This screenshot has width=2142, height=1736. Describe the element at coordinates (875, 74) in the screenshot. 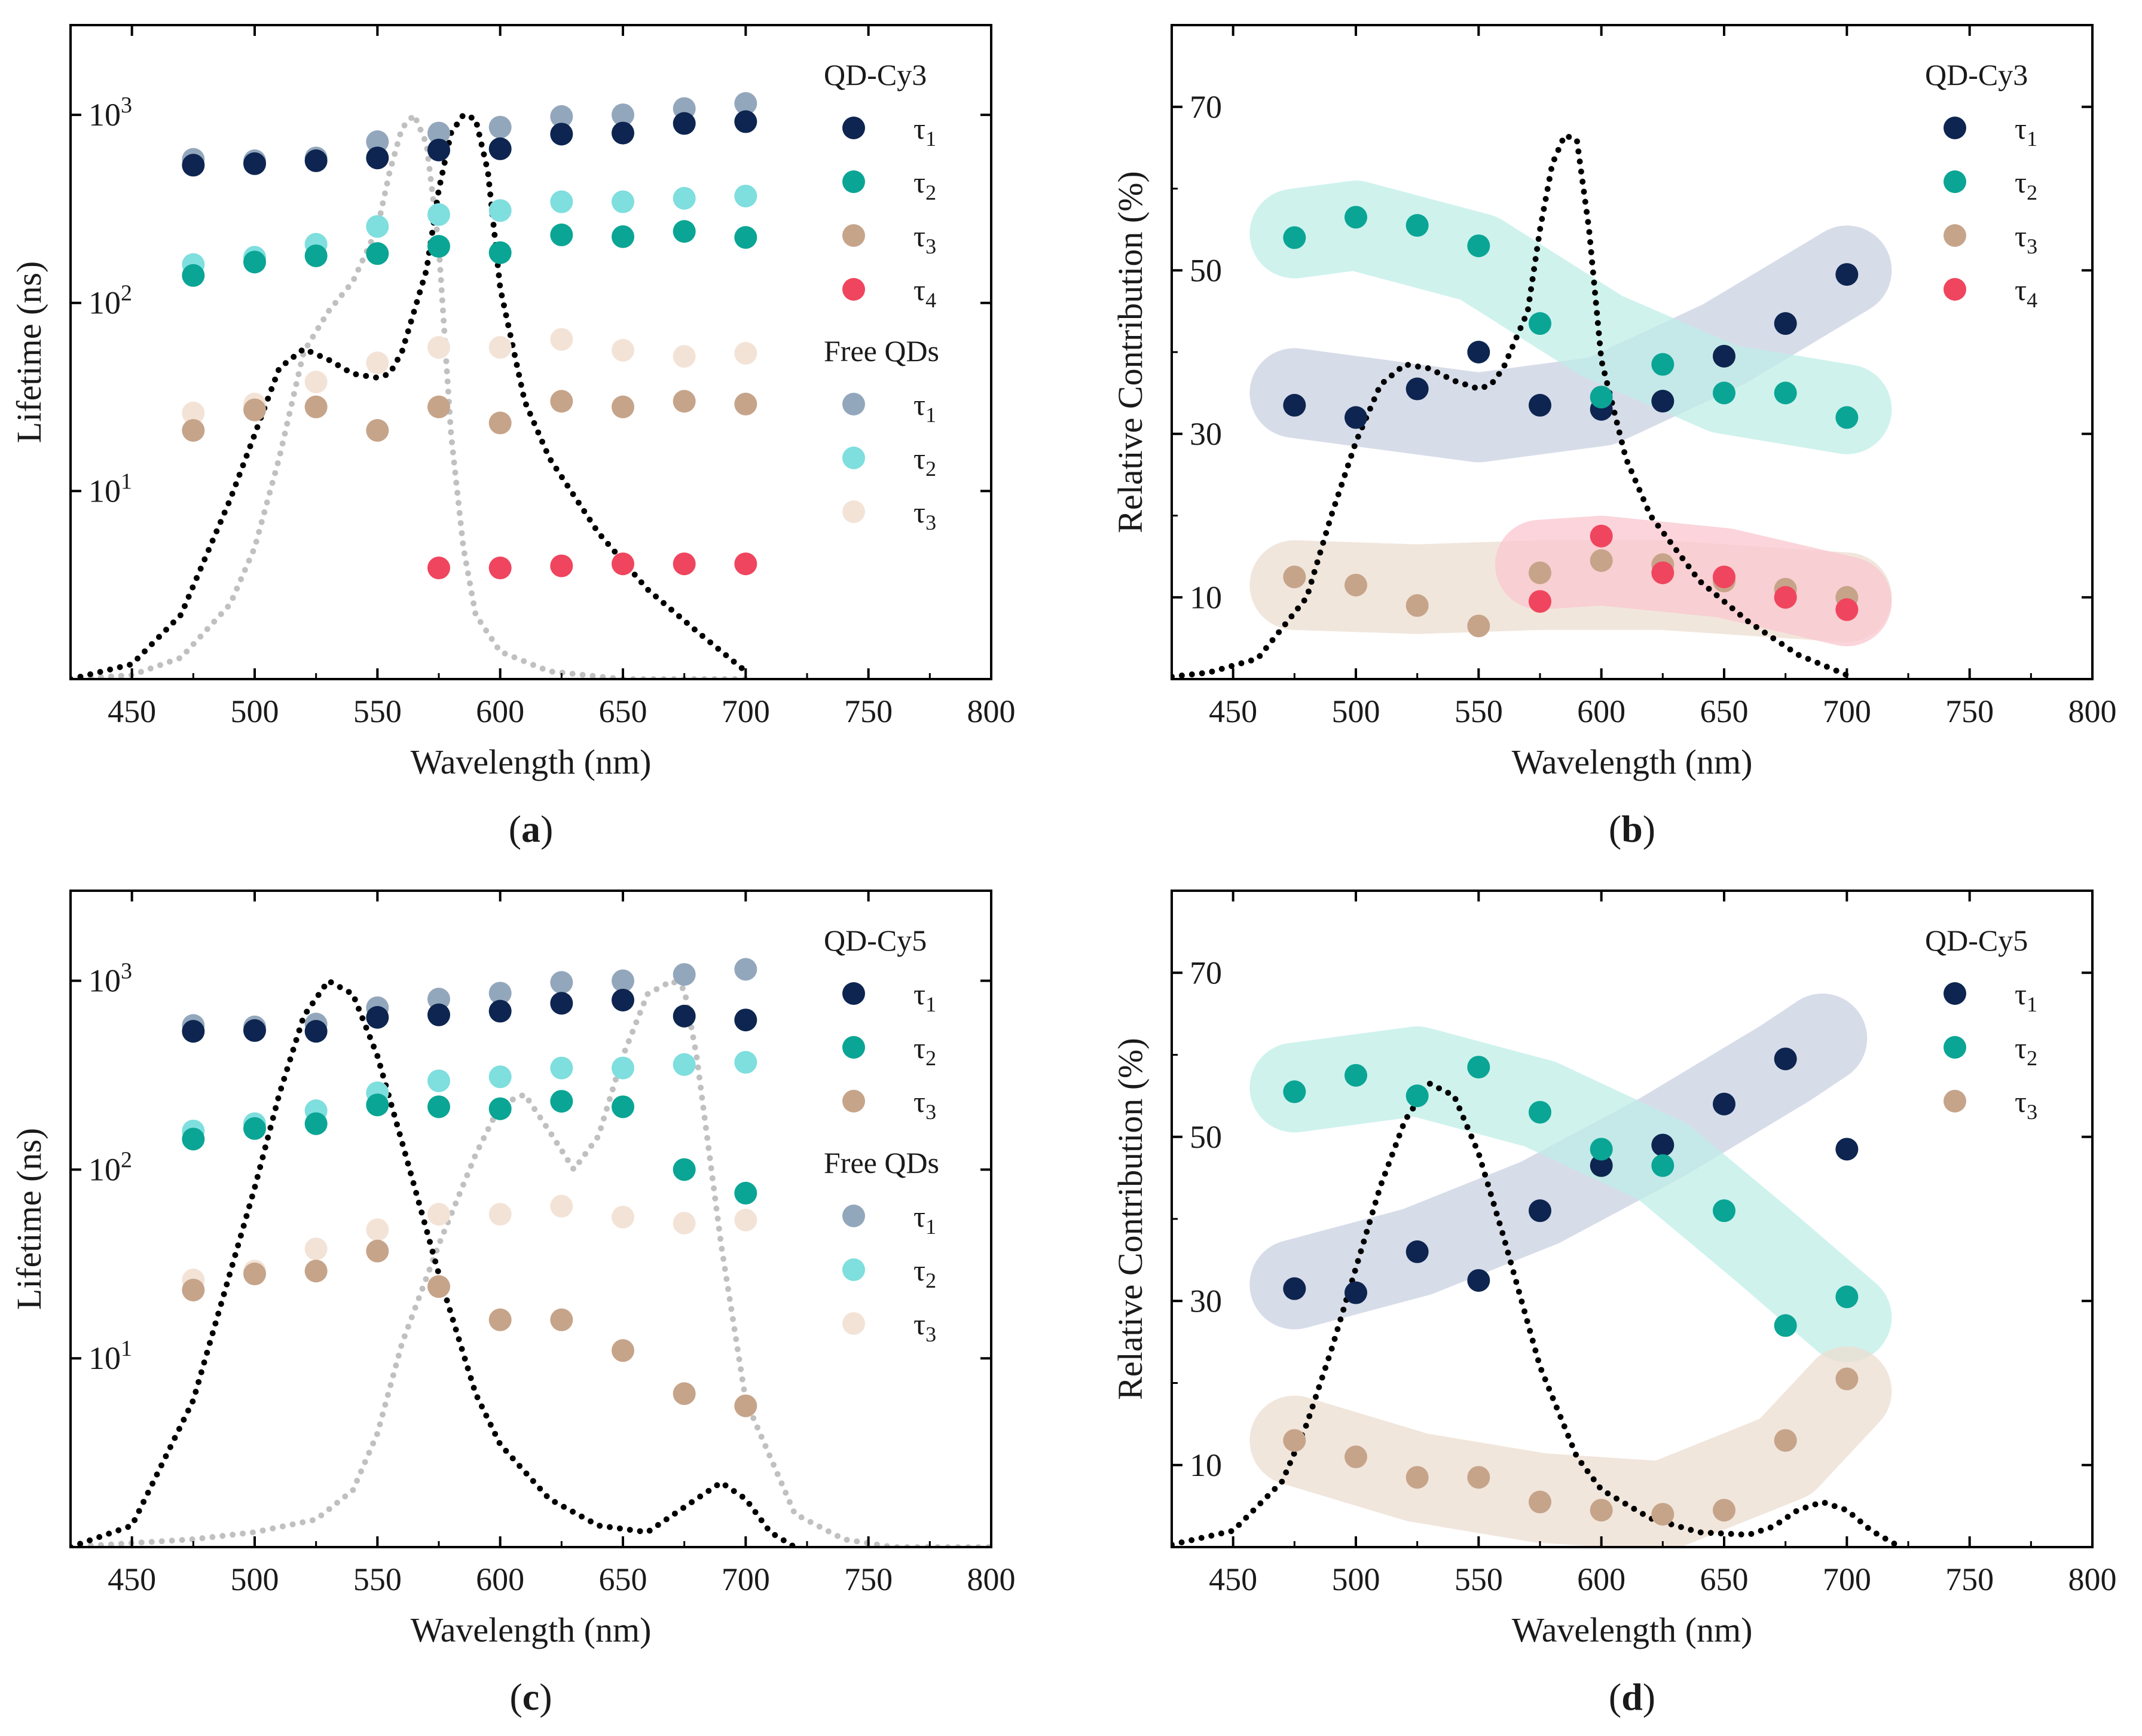

I see `legend-title: QD-Cy3` at that location.